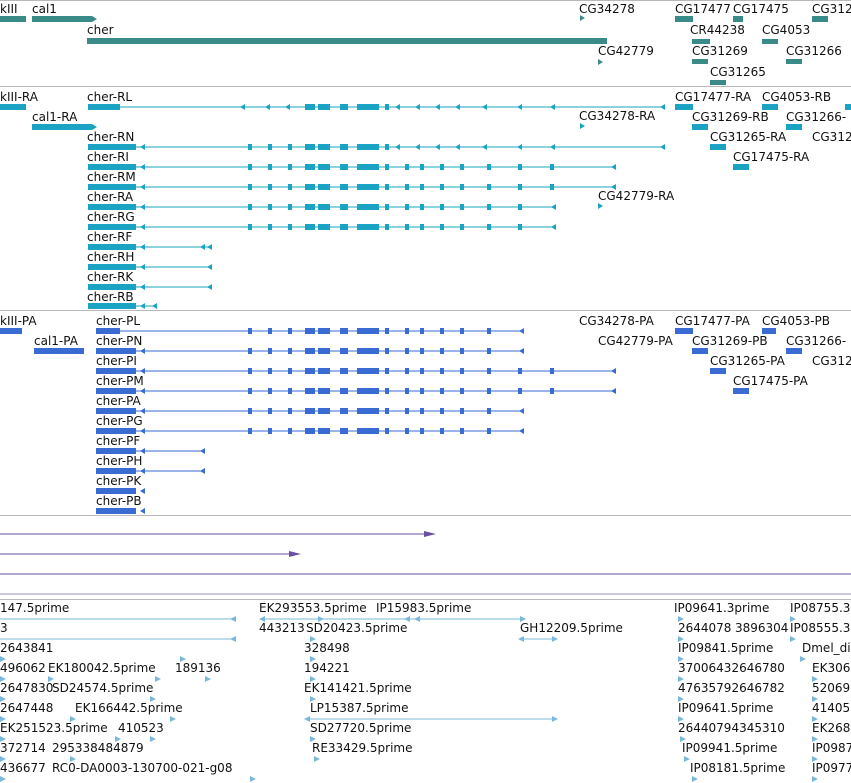 The height and width of the screenshot is (783, 851). I want to click on protein-label: cher-PN, so click(119, 341).